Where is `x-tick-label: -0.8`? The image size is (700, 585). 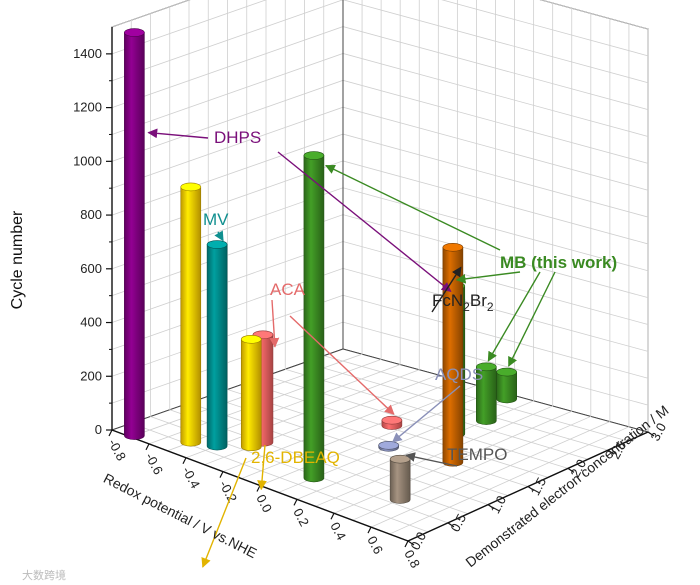
x-tick-label: -0.8 is located at coordinates (117, 449).